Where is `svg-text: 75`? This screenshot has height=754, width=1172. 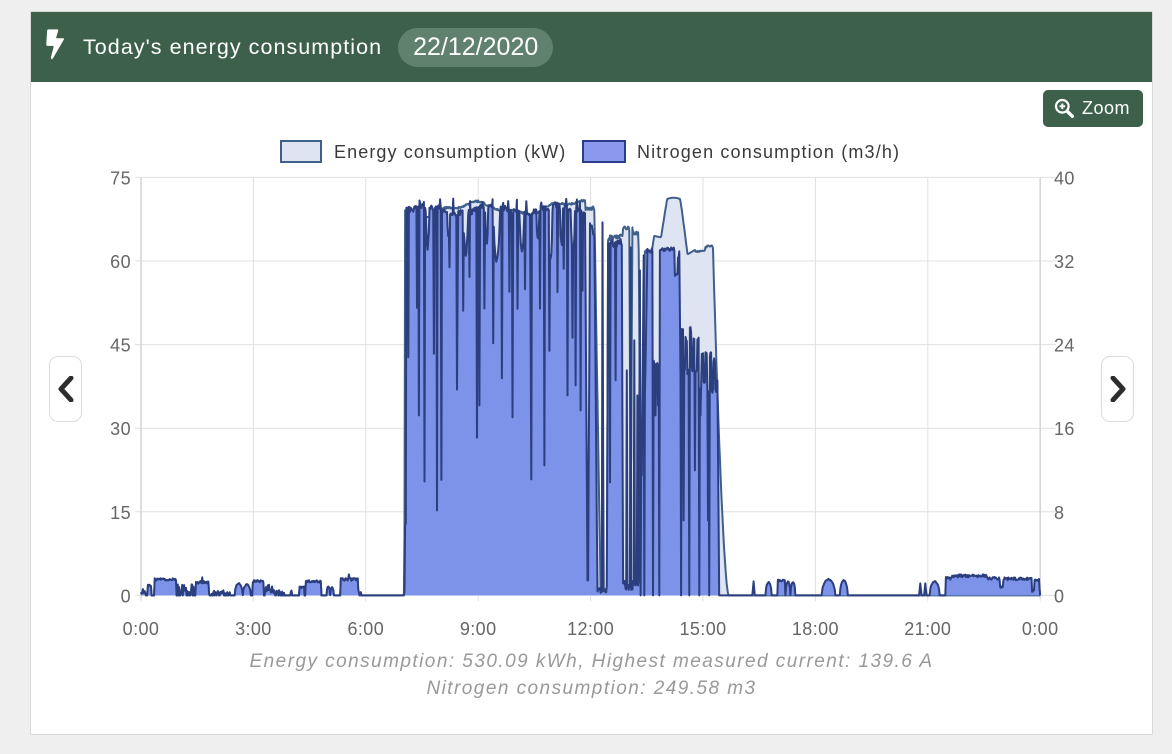 svg-text: 75 is located at coordinates (120, 178).